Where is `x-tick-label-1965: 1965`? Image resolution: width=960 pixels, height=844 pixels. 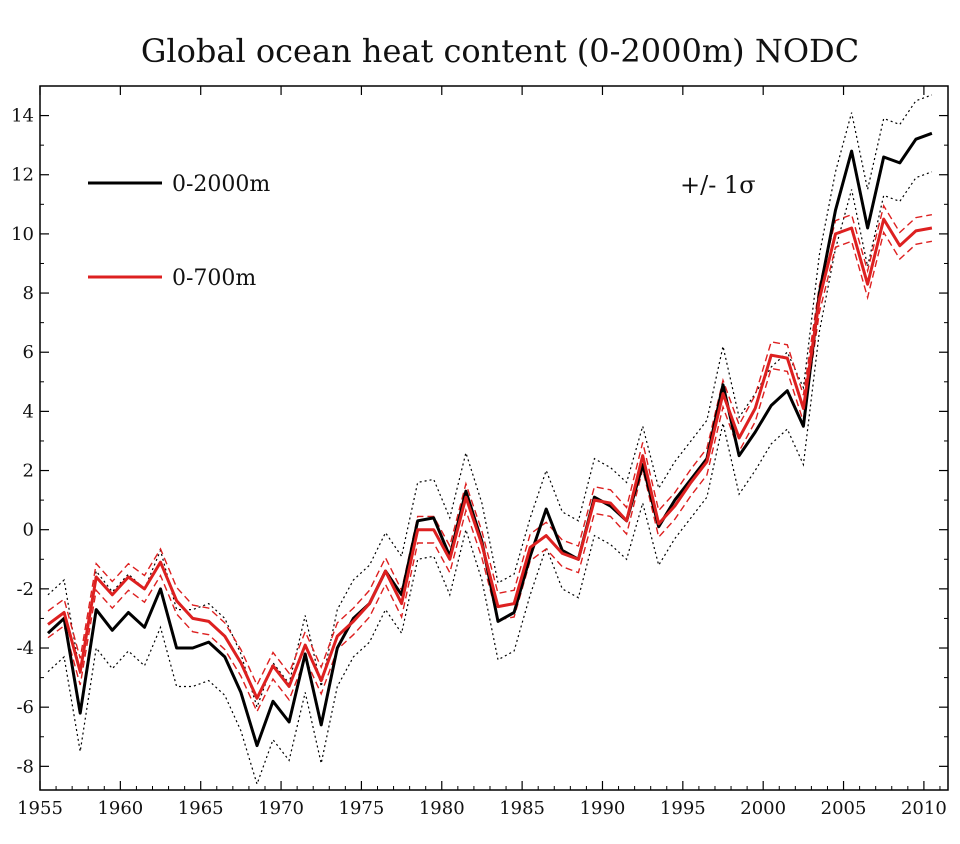 x-tick-label-1965: 1965 is located at coordinates (201, 808).